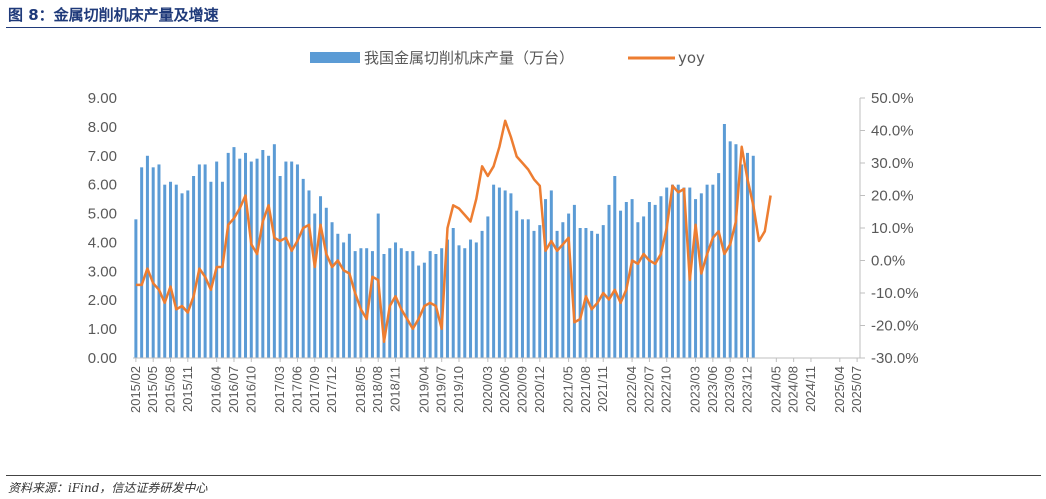 This screenshot has height=499, width=1046. What do you see at coordinates (335, 57) in the screenshot?
I see `legend-bar-swatch` at bounding box center [335, 57].